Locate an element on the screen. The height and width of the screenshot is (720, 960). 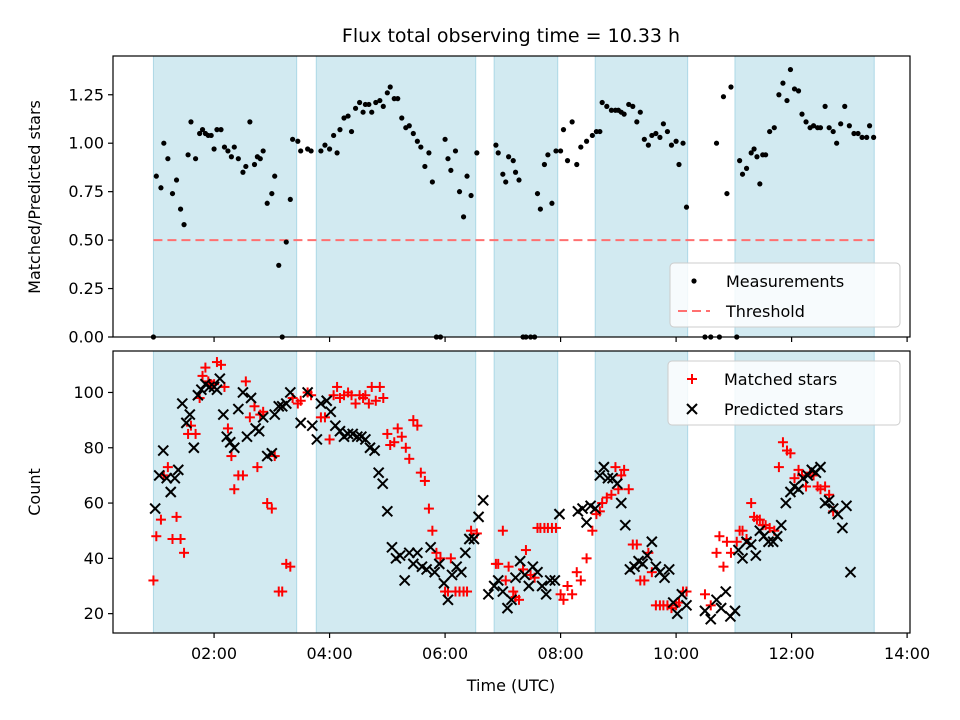
bottom-point-1-83-b is located at coordinates (511, 600).